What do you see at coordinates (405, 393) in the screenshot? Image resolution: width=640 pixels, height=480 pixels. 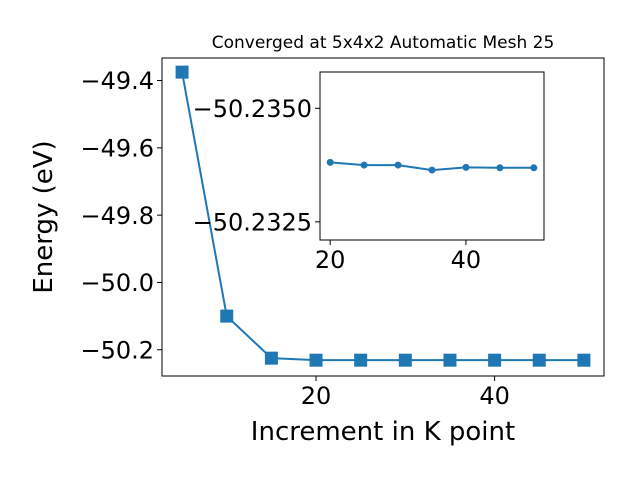 I see `main-x-ticks: 20 40` at bounding box center [405, 393].